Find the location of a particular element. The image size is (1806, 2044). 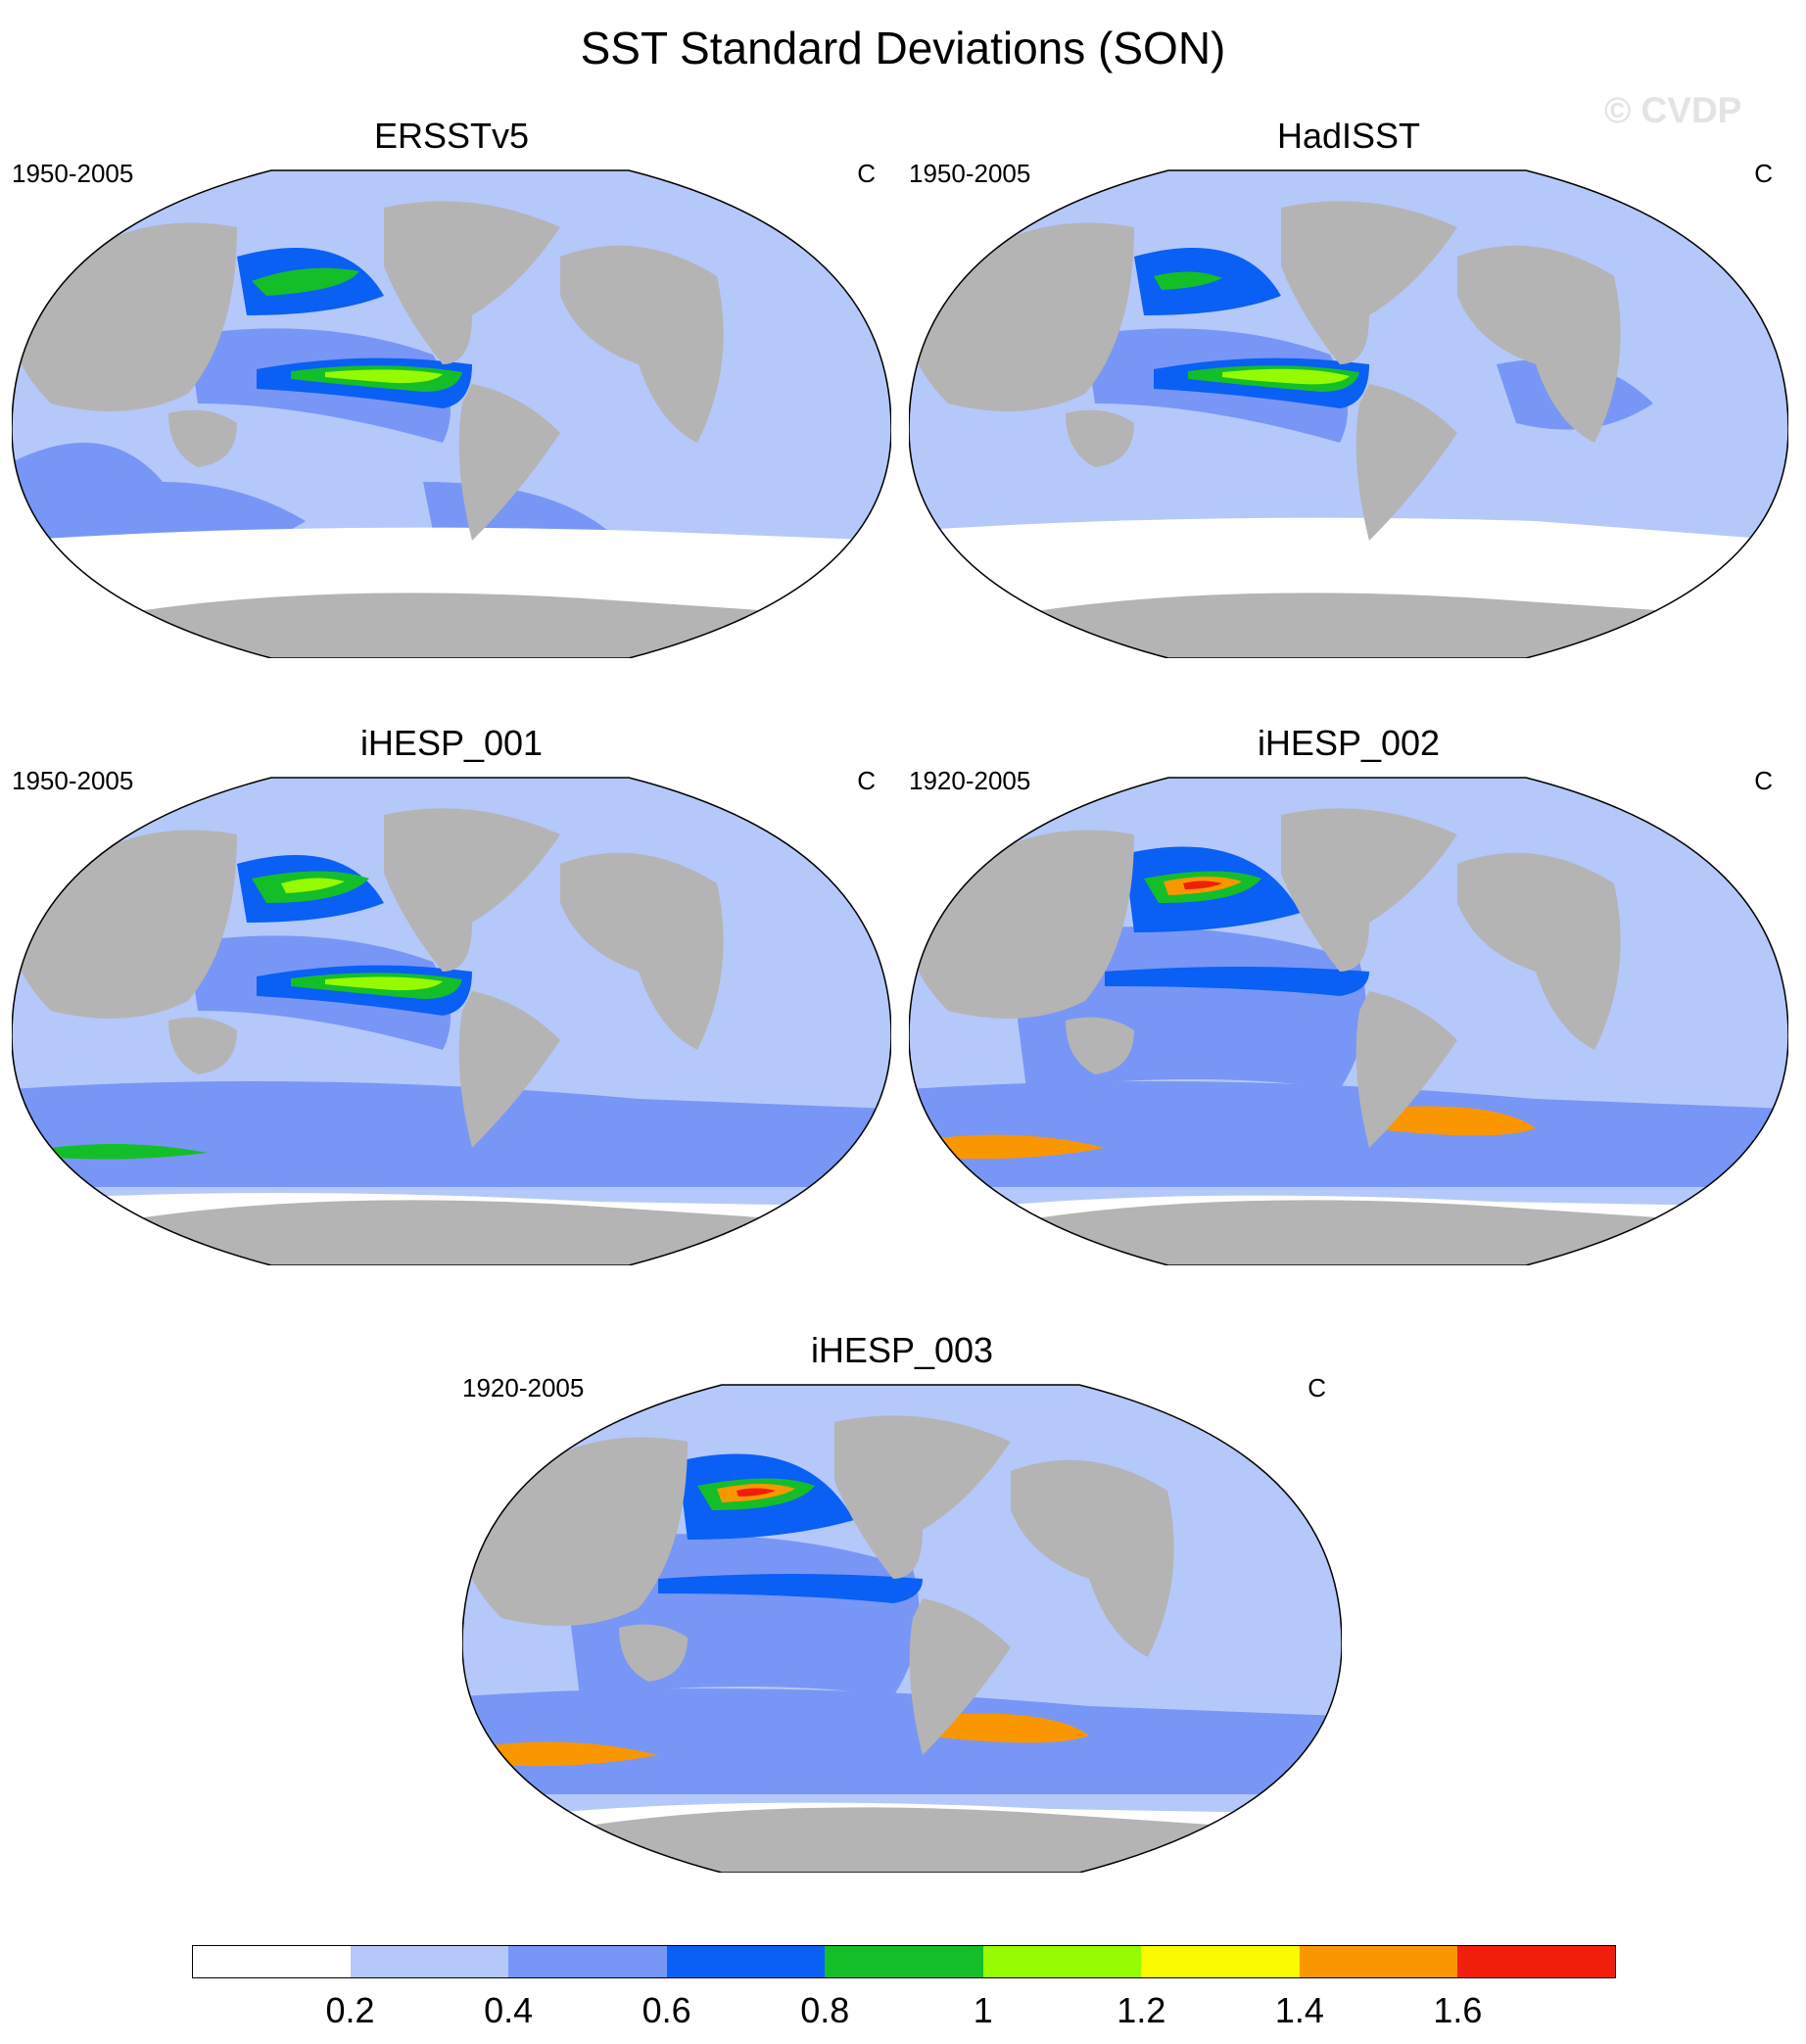

map-panel-ihesp-002: iHESP_002 1920-2005 C is located at coordinates (1348, 997).